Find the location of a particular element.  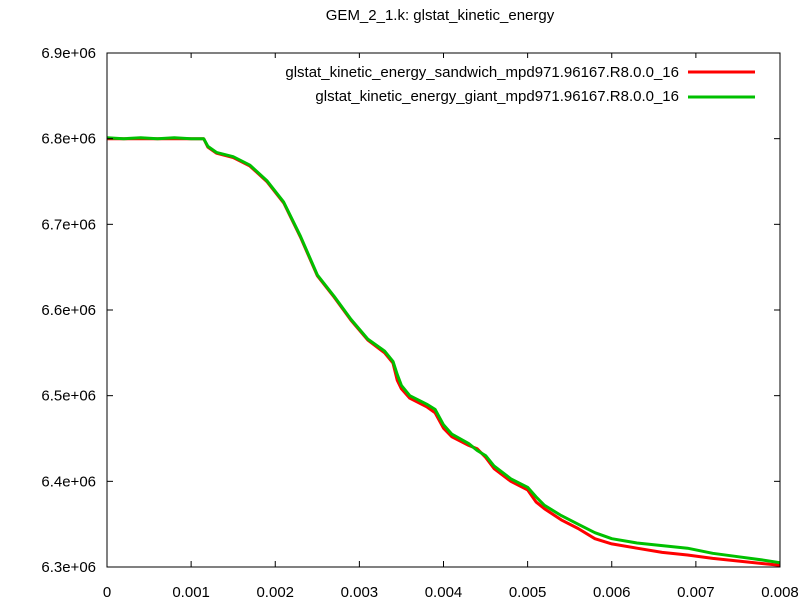

y-tick-label: 6.9e+06 is located at coordinates (68, 53).